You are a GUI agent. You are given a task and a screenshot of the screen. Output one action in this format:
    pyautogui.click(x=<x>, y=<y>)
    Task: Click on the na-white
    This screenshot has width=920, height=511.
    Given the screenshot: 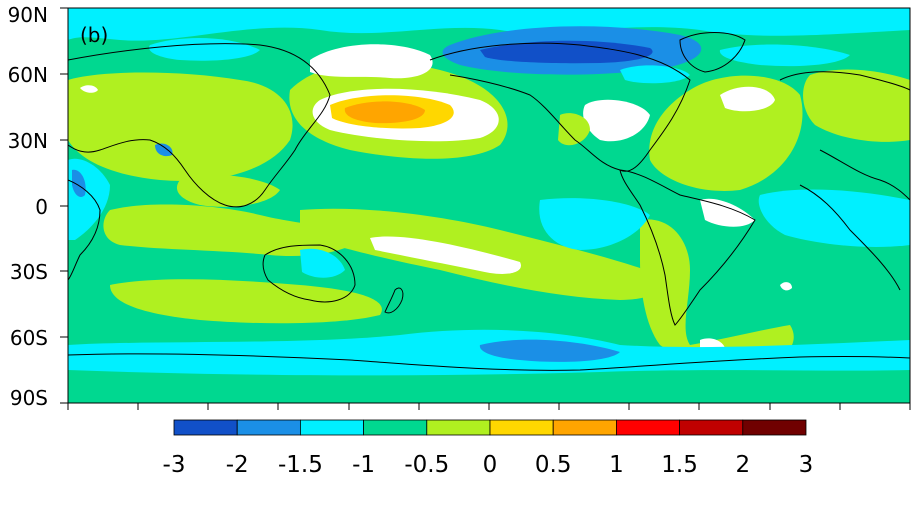 What is the action you would take?
    pyautogui.click(x=616, y=120)
    